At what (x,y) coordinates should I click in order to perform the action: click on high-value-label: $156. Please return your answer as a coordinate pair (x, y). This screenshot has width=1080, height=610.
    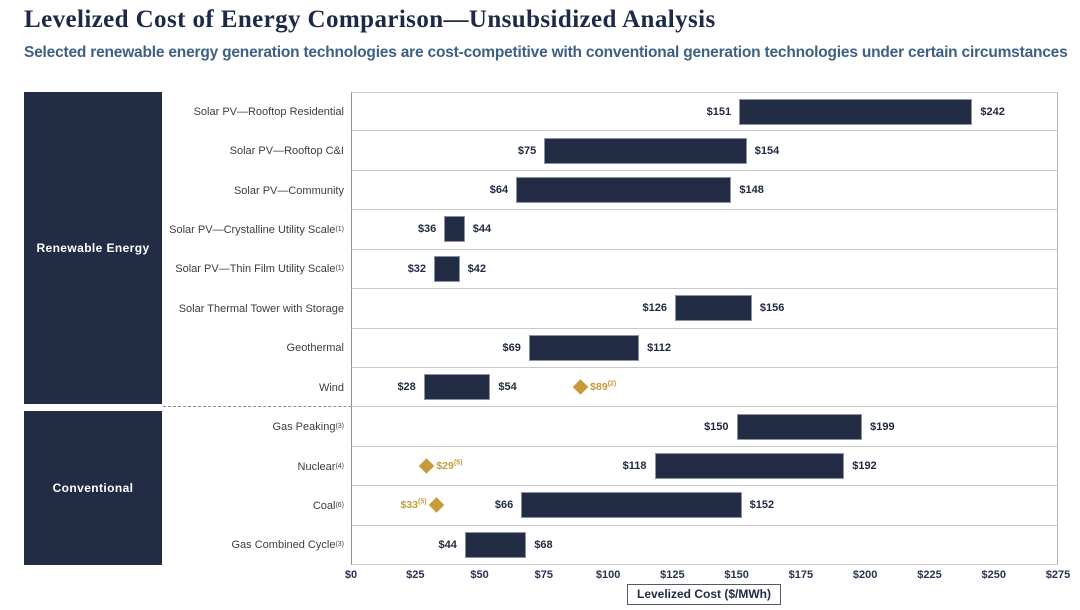
    Looking at the image, I should click on (772, 308).